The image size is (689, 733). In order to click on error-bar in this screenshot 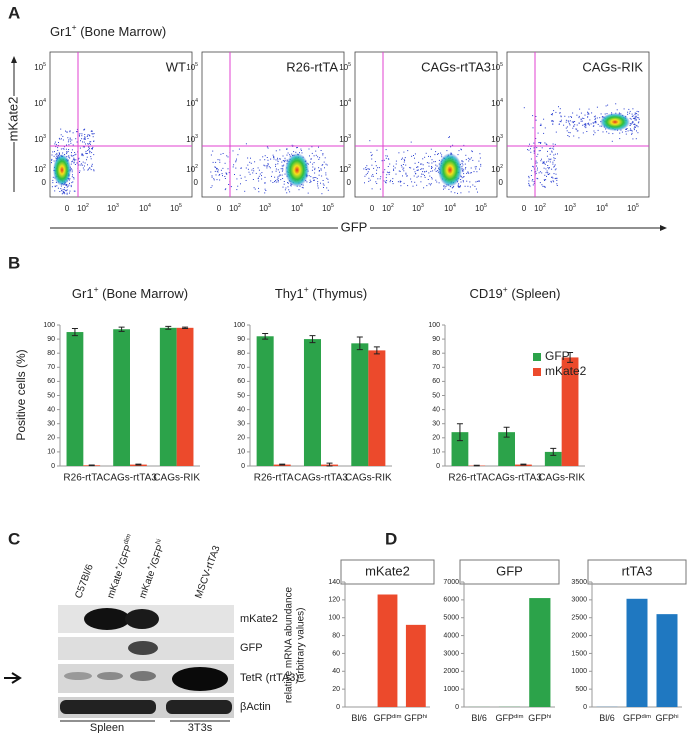, I will do `click(570, 357)`.